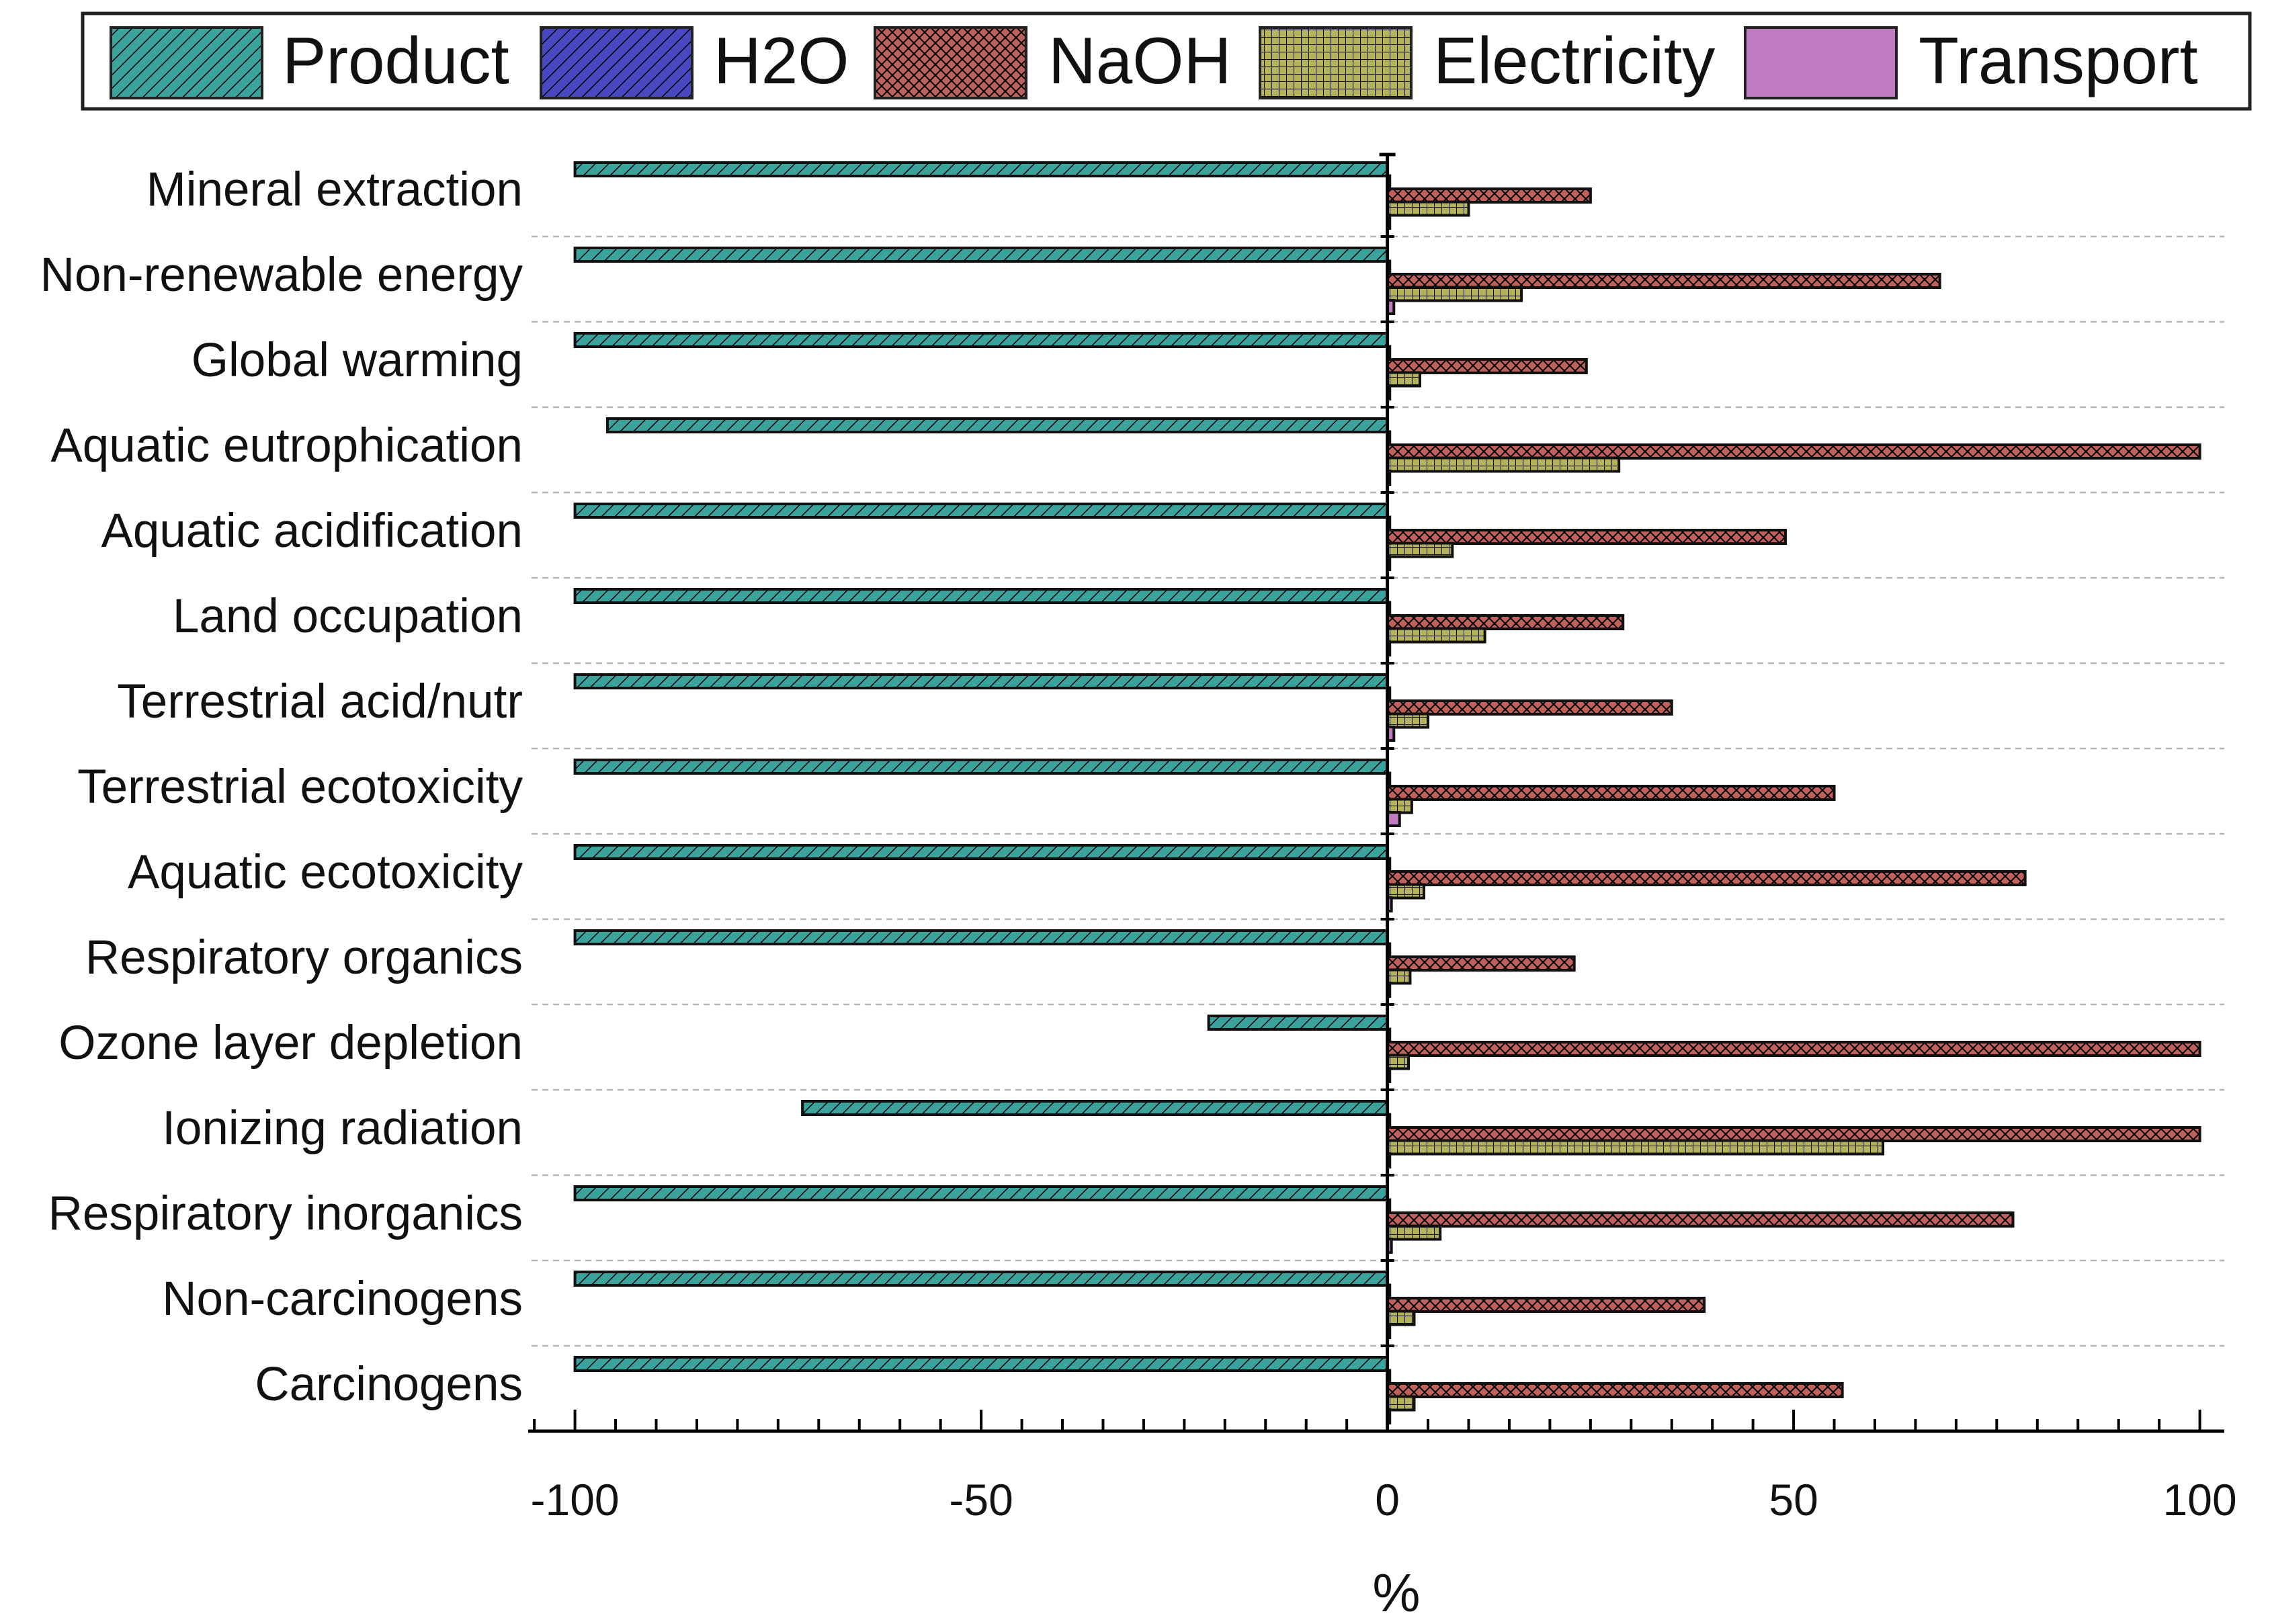 The image size is (2272, 1624). What do you see at coordinates (2058, 60) in the screenshot?
I see `legend-label-transport: Transport` at bounding box center [2058, 60].